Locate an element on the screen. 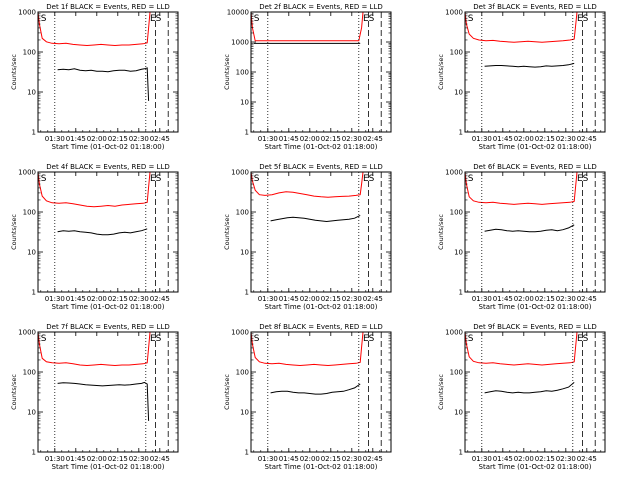 The image size is (640, 480). panel-title: Det 3f BLACK = Events, RED = LLD is located at coordinates (534, 7).